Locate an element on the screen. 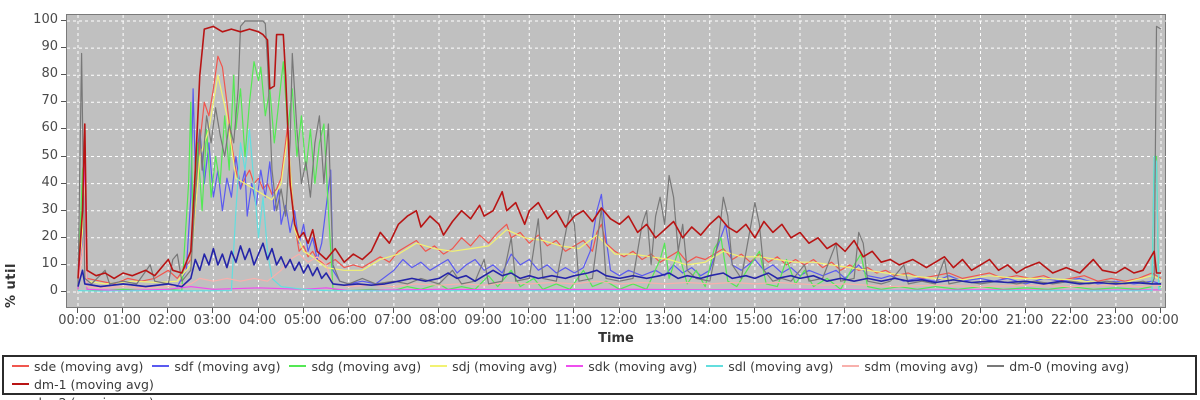 The height and width of the screenshot is (400, 1200). x-tick-label: 19:00 is located at coordinates (934, 320).